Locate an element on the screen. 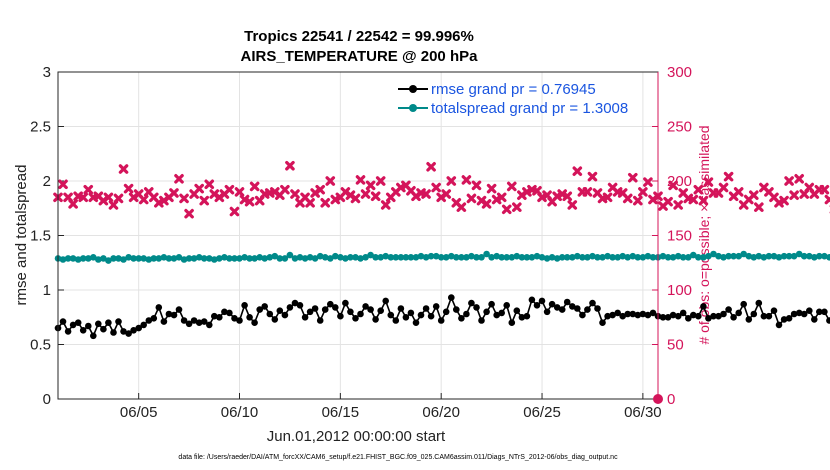  y-right-tick-label: 100 is located at coordinates (679, 290).